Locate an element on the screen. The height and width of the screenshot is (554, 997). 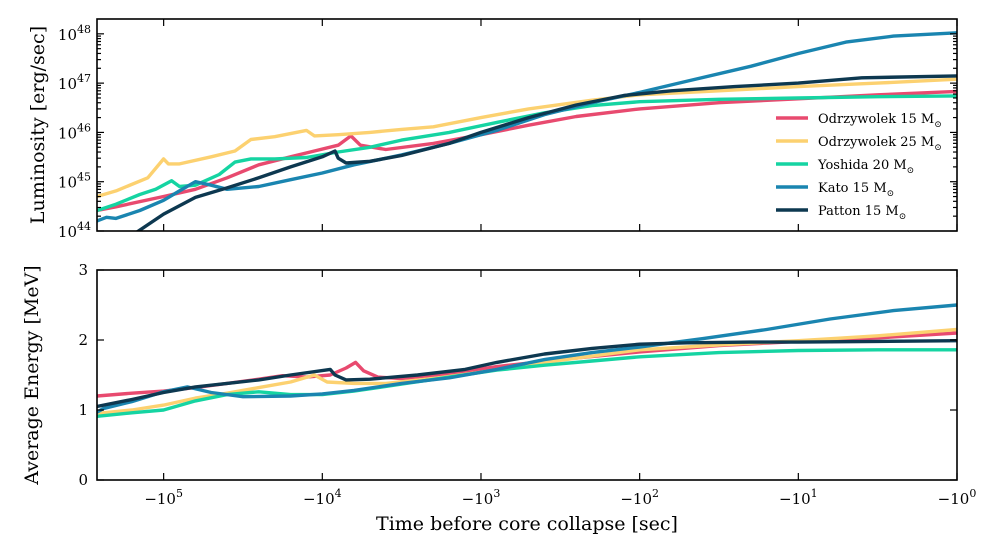
x-tick-label: −105 is located at coordinates (163, 497).